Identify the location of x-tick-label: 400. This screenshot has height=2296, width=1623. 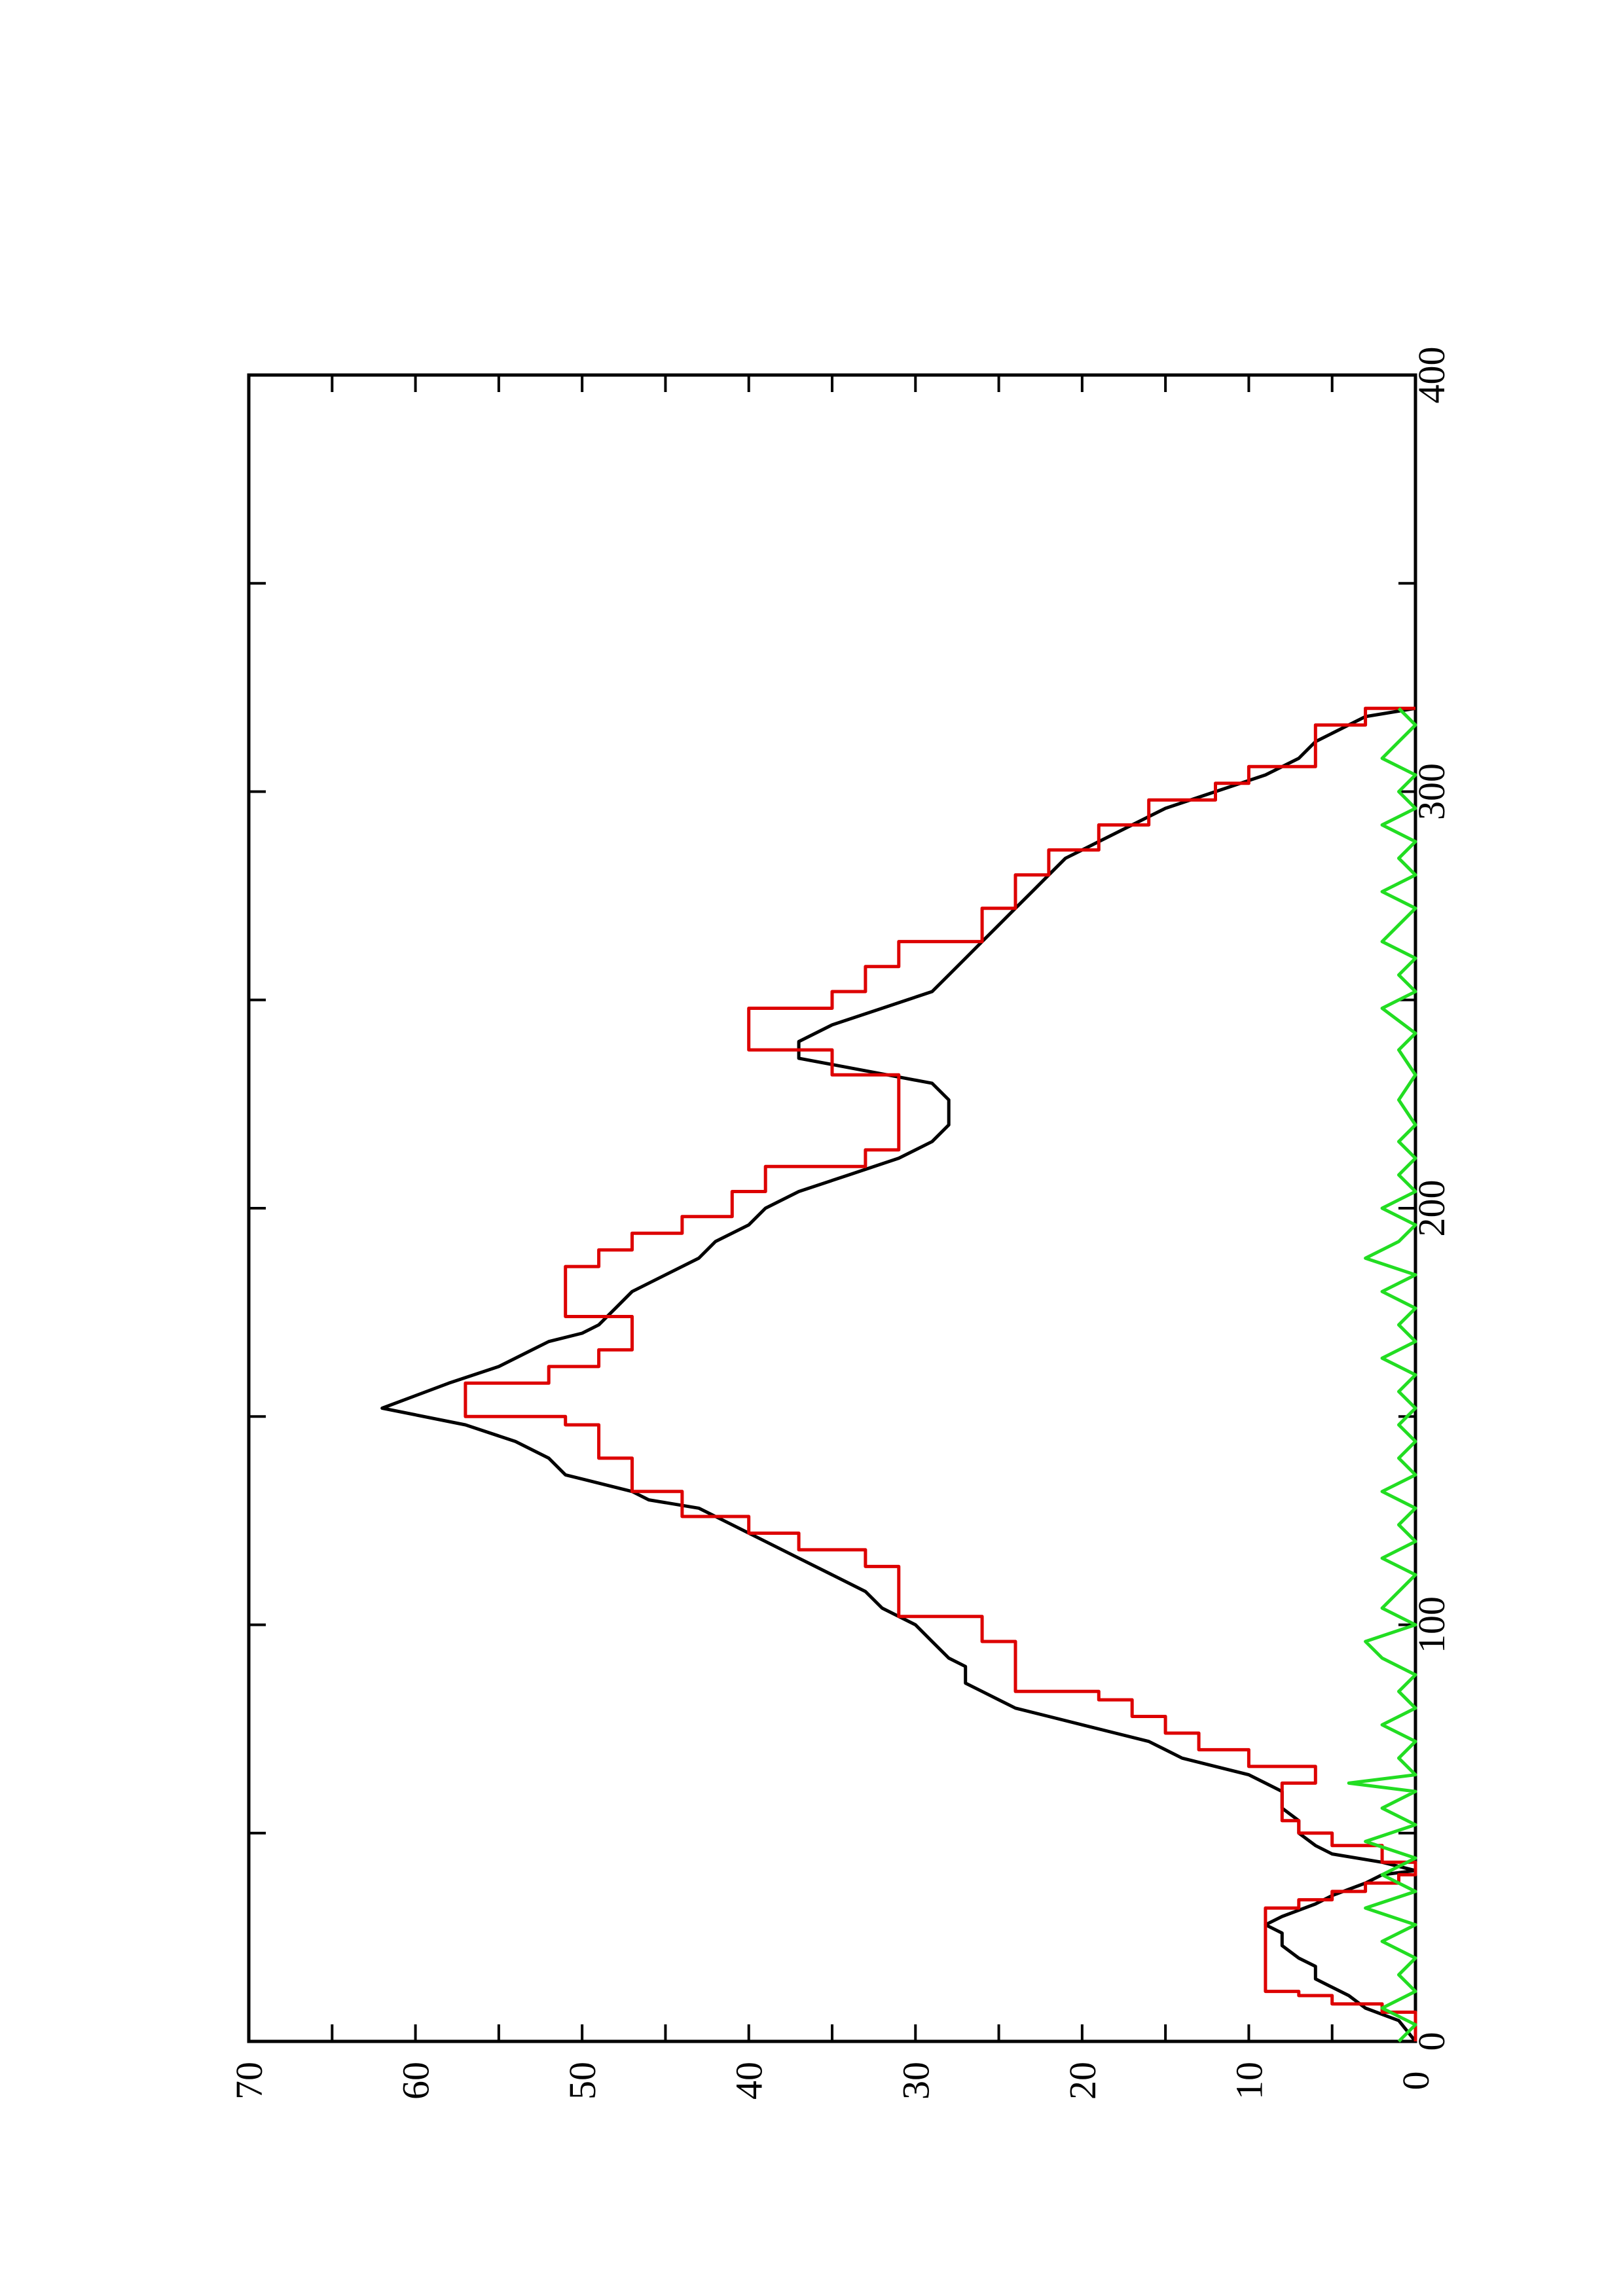
(1431, 376).